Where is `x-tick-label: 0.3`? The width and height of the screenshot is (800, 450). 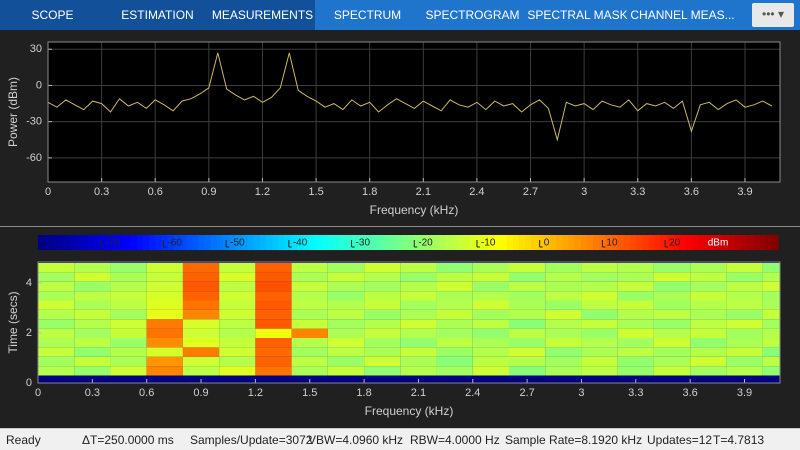 x-tick-label: 0.3 is located at coordinates (92, 393).